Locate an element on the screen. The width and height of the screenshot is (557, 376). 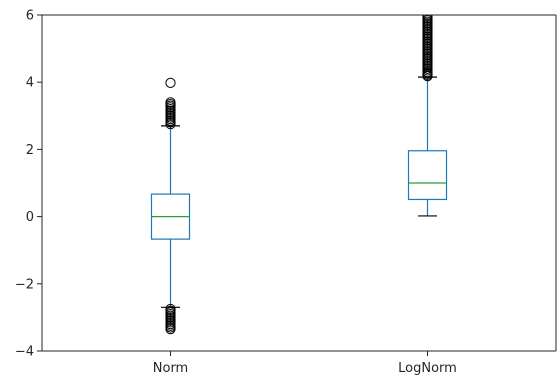
x-tick-label: LogNorm is located at coordinates (427, 368).